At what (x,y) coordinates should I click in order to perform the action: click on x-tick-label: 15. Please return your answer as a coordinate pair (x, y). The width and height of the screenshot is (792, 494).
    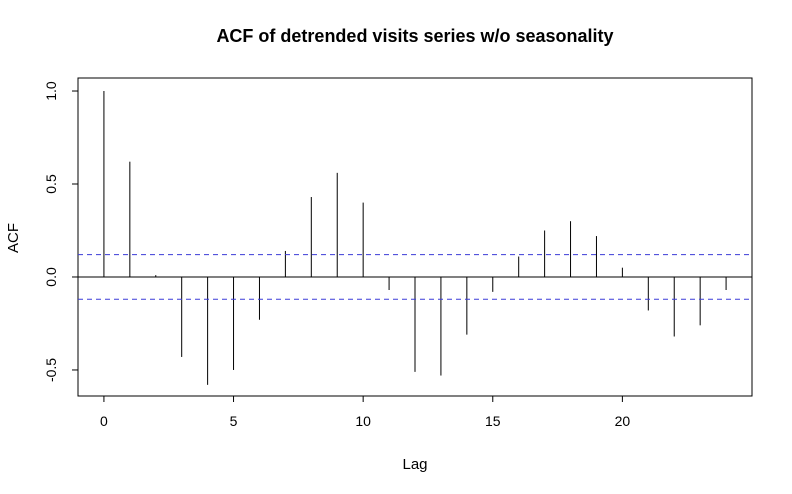
    Looking at the image, I should click on (493, 421).